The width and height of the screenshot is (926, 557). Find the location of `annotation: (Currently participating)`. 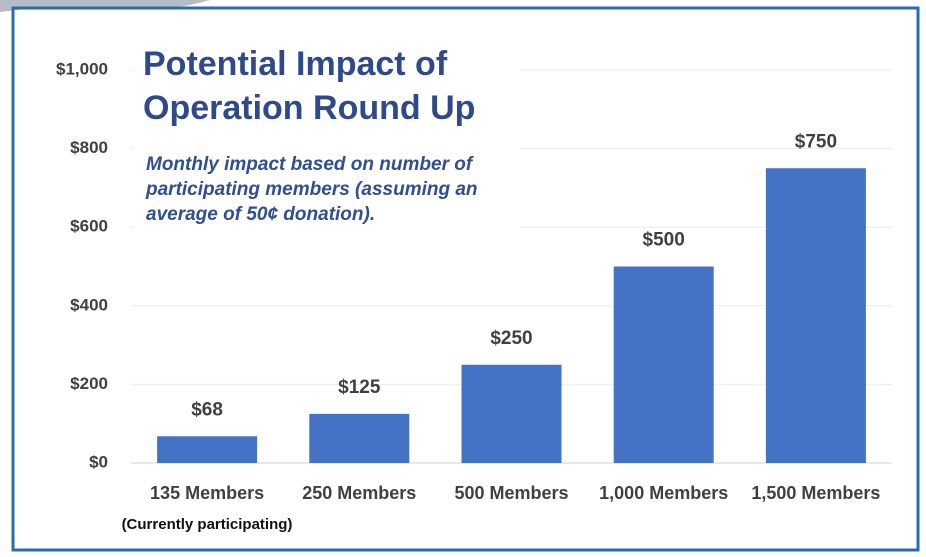

annotation: (Currently participating) is located at coordinates (207, 524).